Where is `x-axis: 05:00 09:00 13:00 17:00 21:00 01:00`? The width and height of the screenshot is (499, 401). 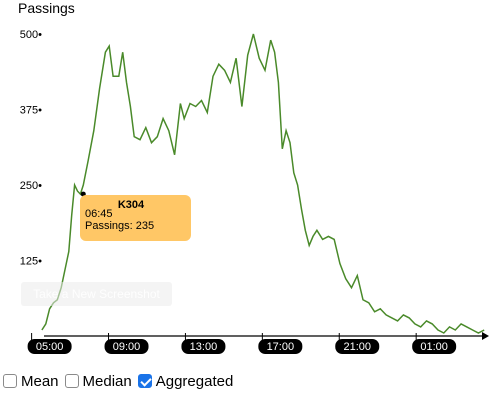
x-axis: 05:00 09:00 13:00 17:00 21:00 01:00 is located at coordinates (258, 343).